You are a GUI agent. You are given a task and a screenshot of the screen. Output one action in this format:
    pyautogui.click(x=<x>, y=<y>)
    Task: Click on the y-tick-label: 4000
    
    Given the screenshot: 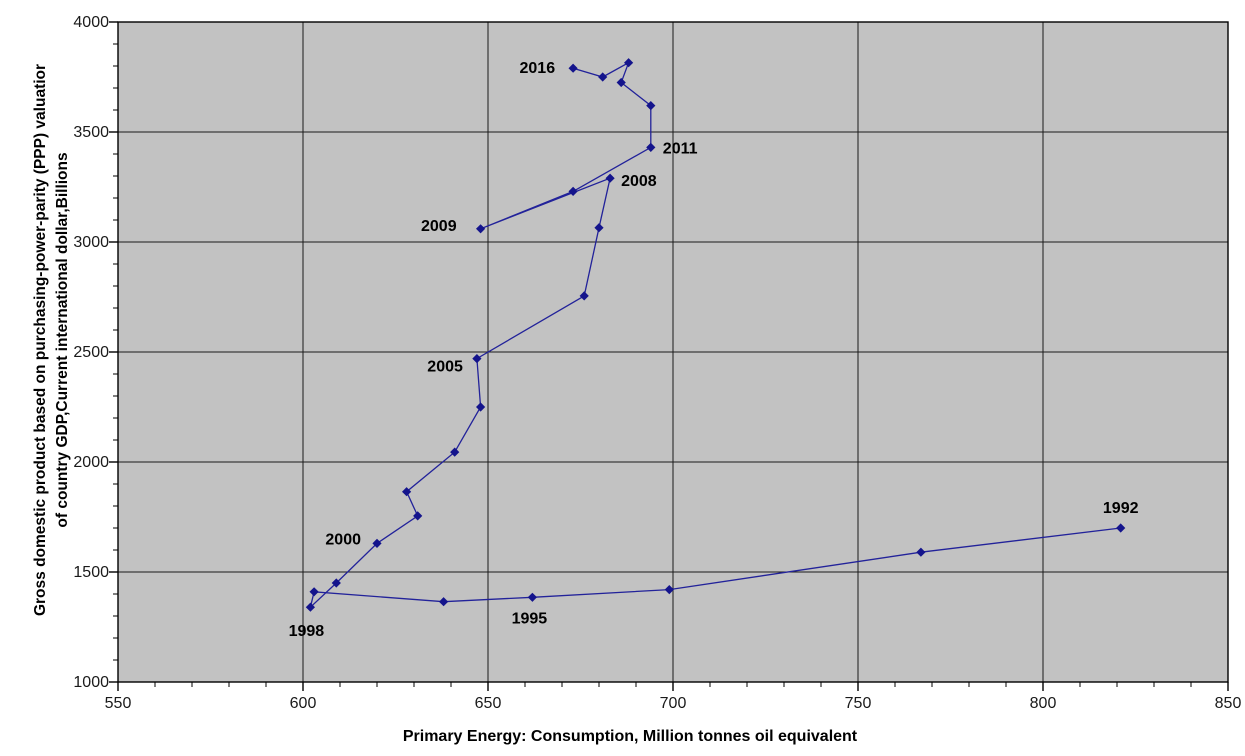 What is the action you would take?
    pyautogui.click(x=91, y=22)
    